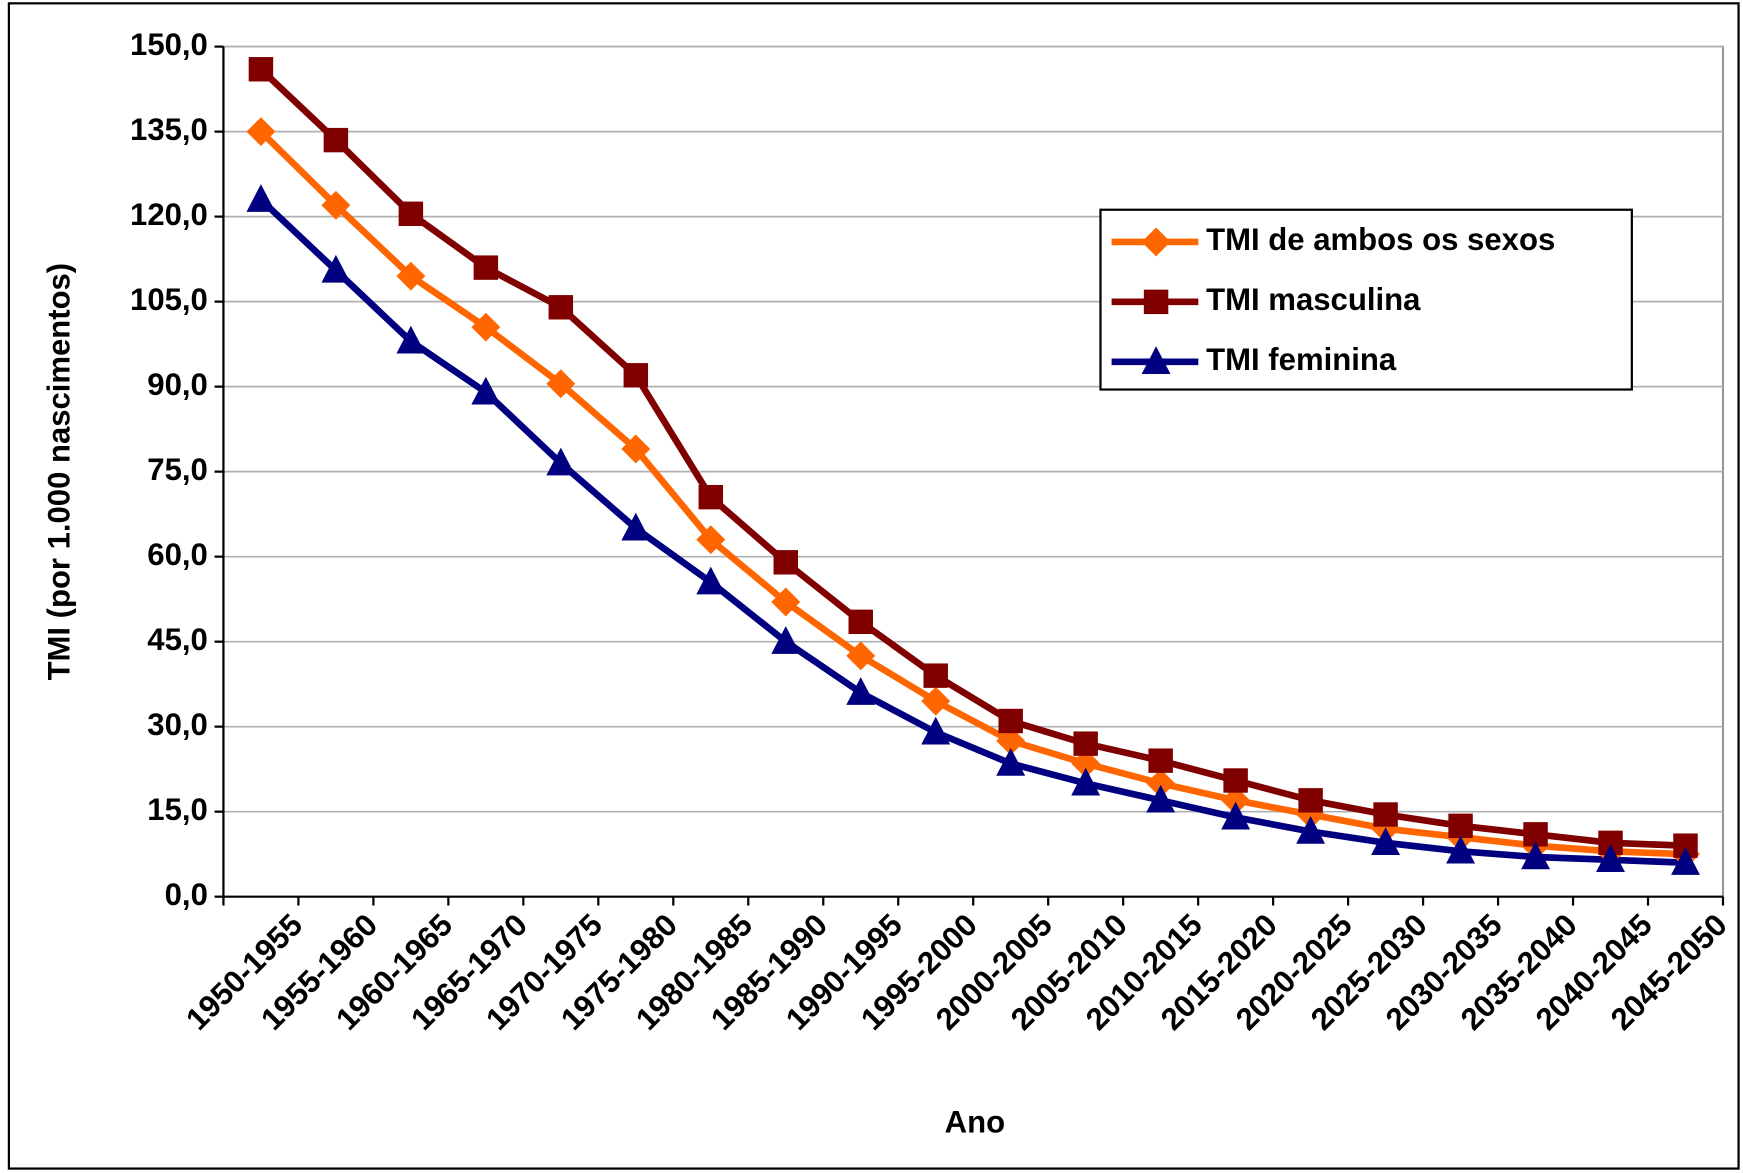  Describe the element at coordinates (1380, 239) in the screenshot. I see `legend-label: TMI de ambos os sexos` at that location.